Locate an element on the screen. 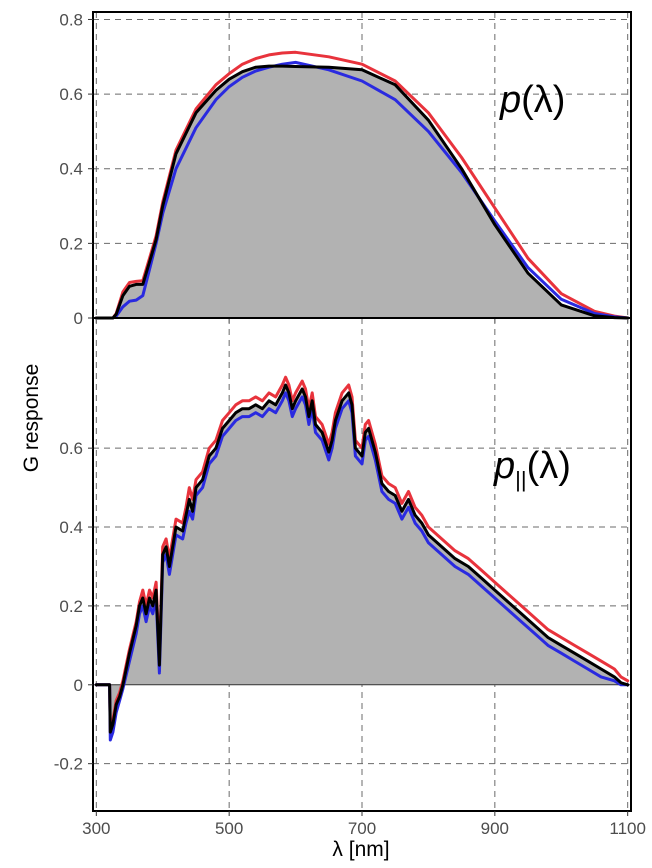 The width and height of the screenshot is (652, 868). x-tick-label: 1100 is located at coordinates (627, 828).